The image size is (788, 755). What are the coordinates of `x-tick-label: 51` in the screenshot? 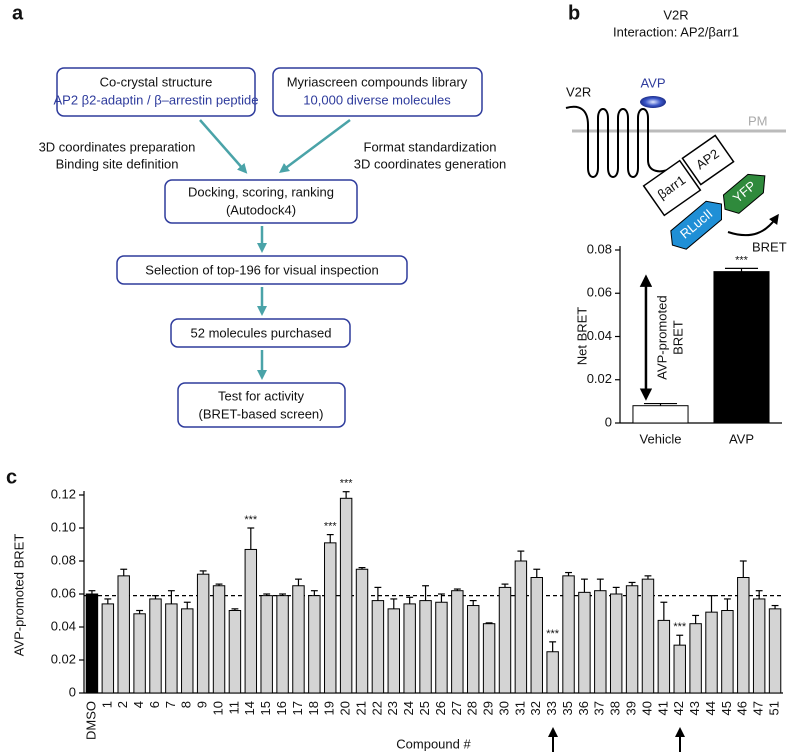 It's located at (773, 708).